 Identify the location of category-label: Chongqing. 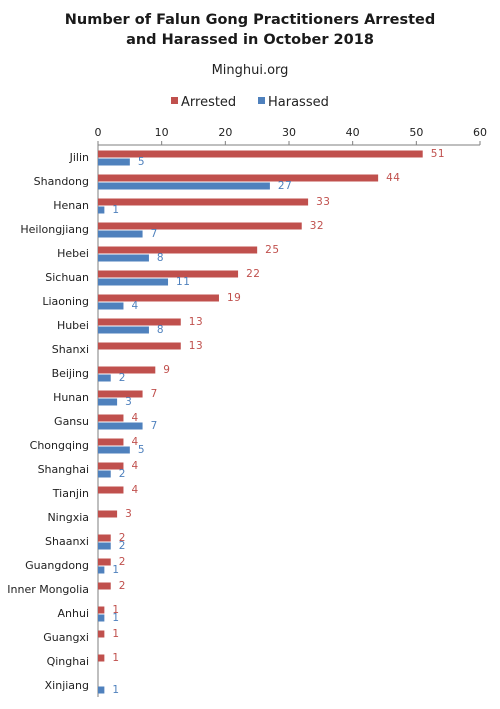
(59, 445).